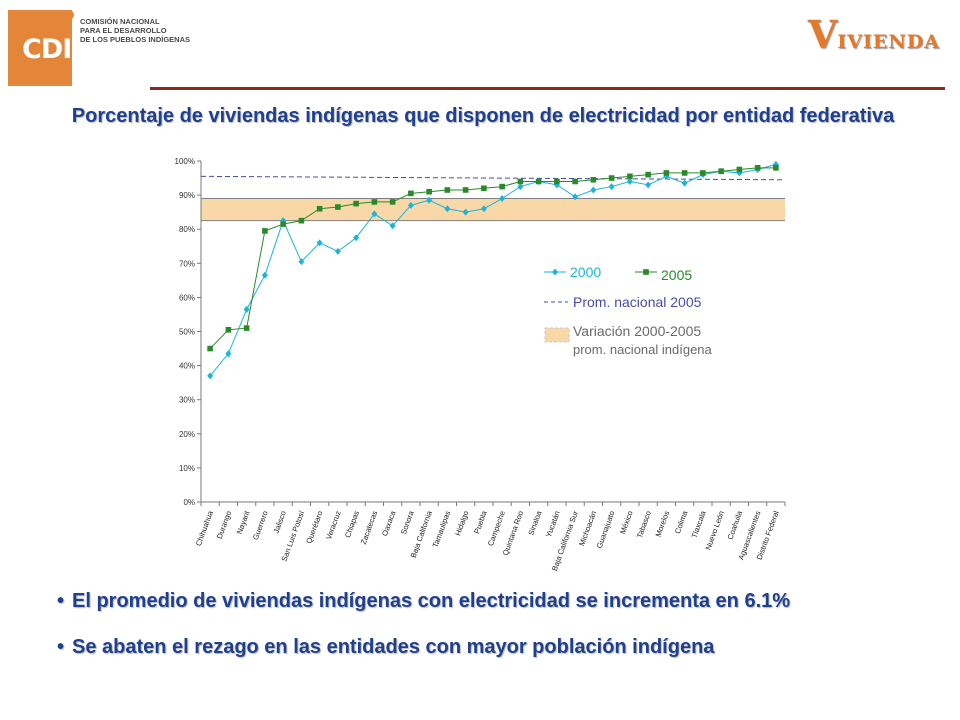  What do you see at coordinates (185, 161) in the screenshot?
I see `y-tick-label: 100%` at bounding box center [185, 161].